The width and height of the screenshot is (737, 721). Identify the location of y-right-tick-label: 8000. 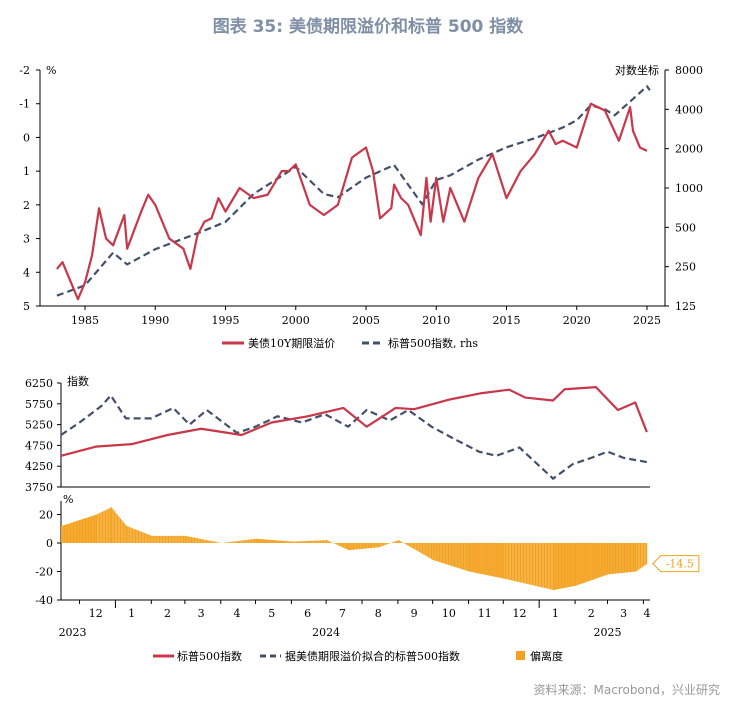
(689, 70).